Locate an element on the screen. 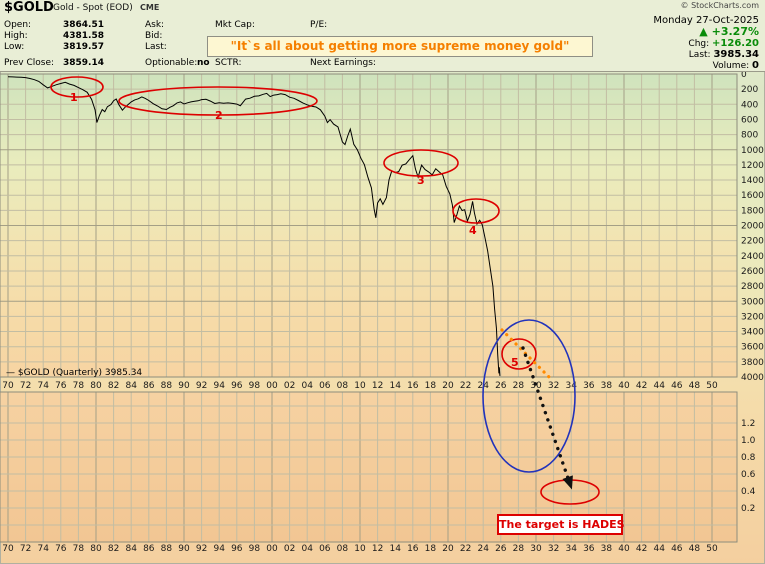 The image size is (765, 564). y-tick-label: 3400 is located at coordinates (752, 333).